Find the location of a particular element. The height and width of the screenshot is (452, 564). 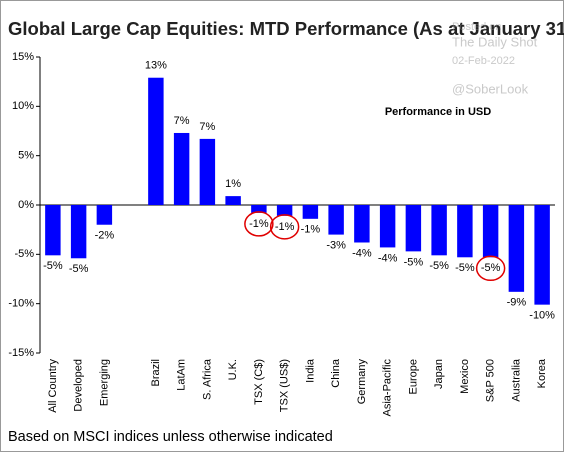

y-tick-label: 0% is located at coordinates (26, 205).